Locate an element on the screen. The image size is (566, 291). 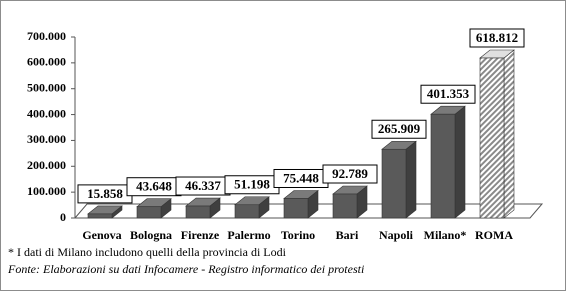
x-tick-label: Bologna is located at coordinates (151, 235).